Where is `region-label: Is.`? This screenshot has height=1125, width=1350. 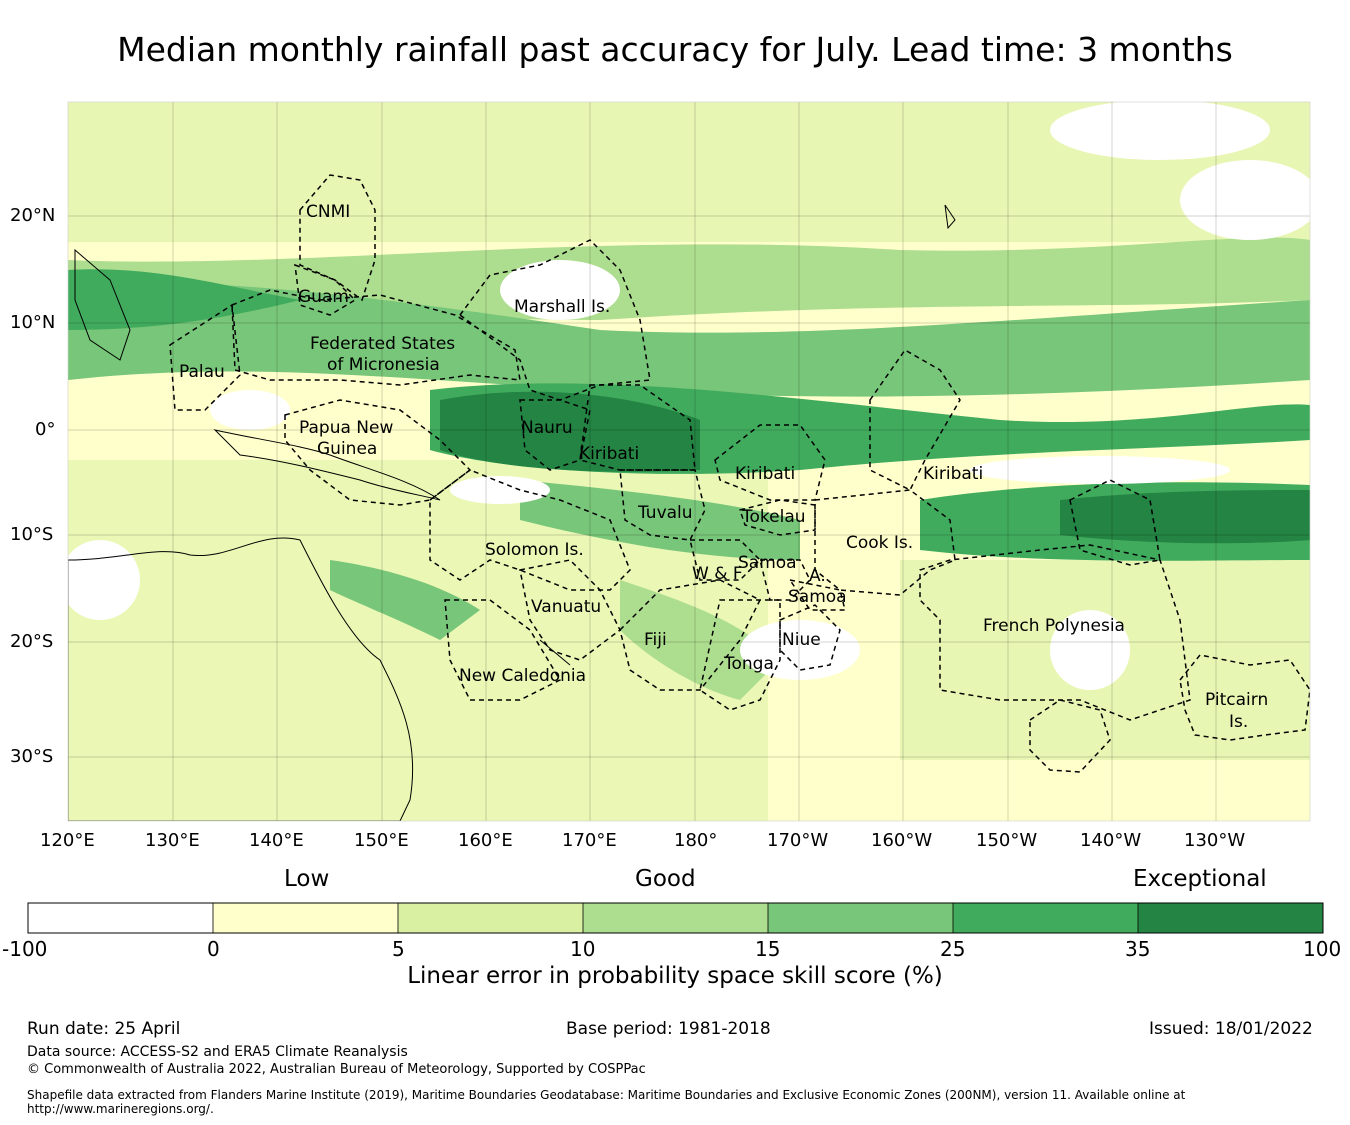 region-label: Is. is located at coordinates (1239, 722).